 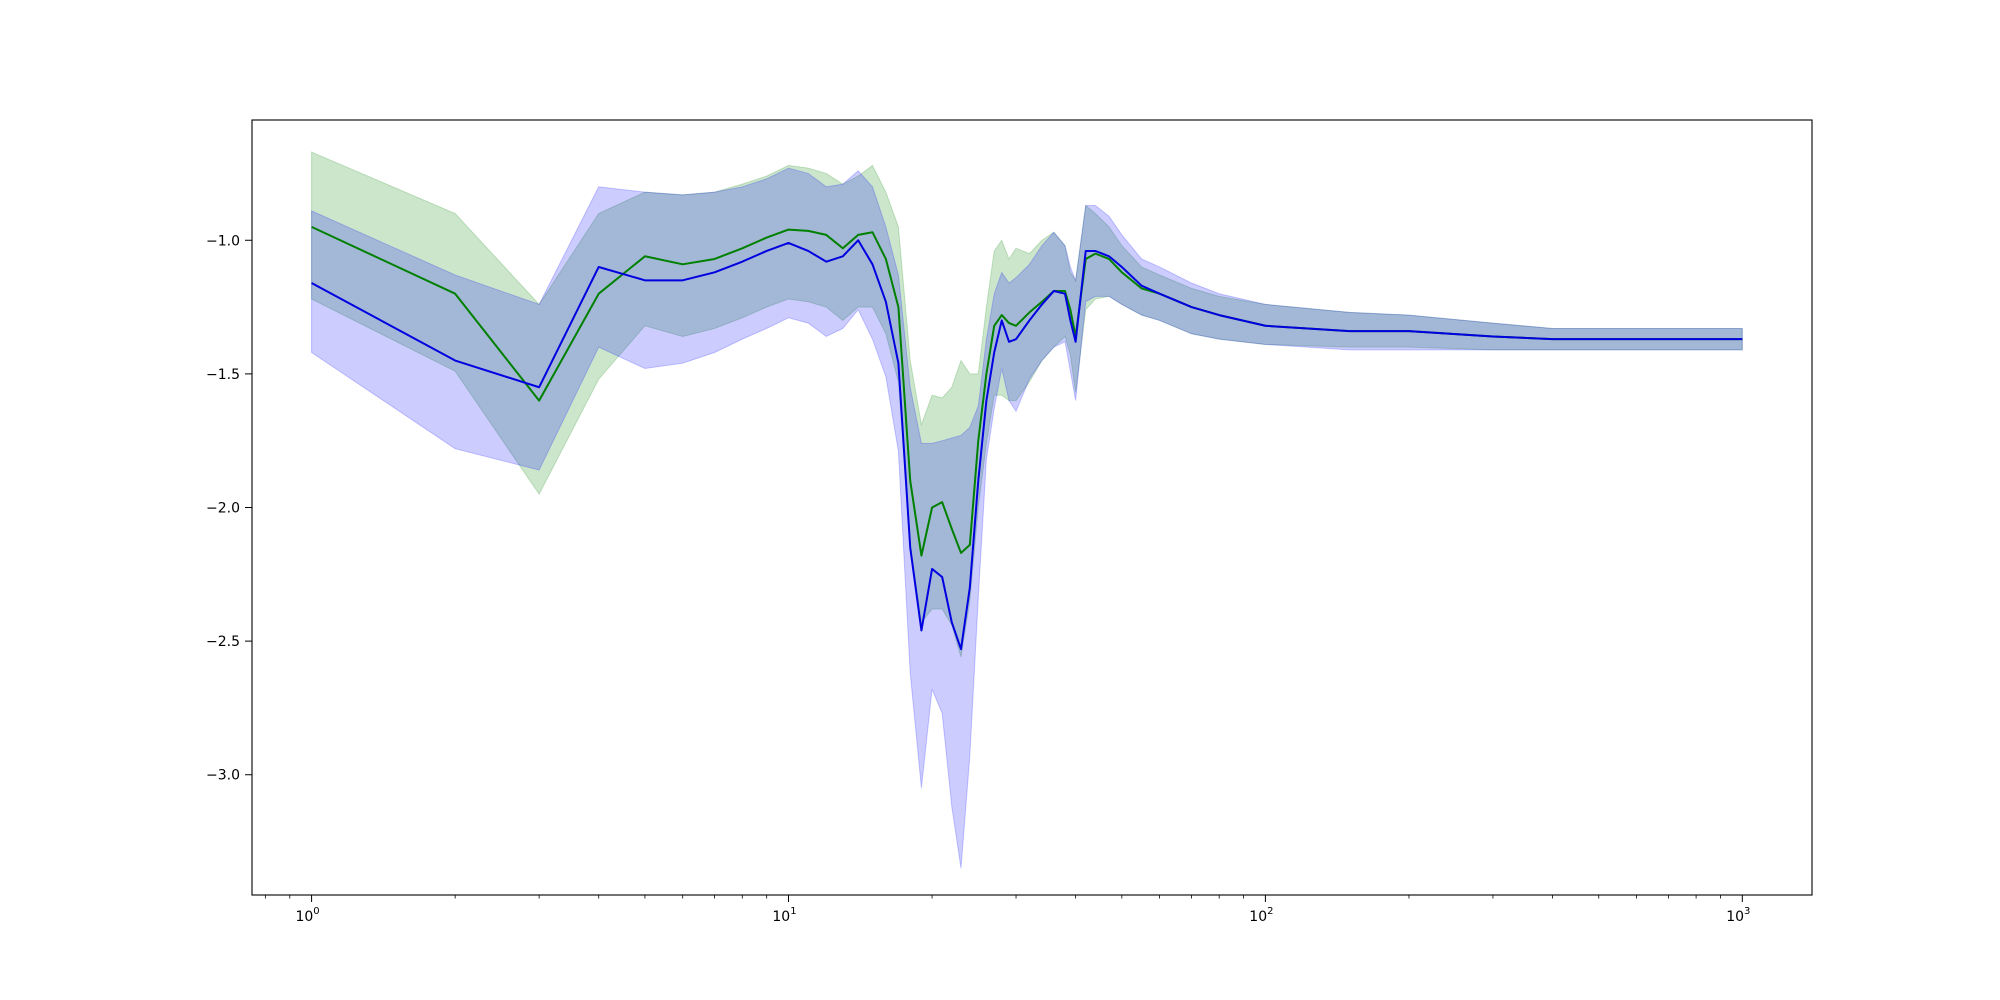 I want to click on y-tick-label: −1.5, so click(x=223, y=375).